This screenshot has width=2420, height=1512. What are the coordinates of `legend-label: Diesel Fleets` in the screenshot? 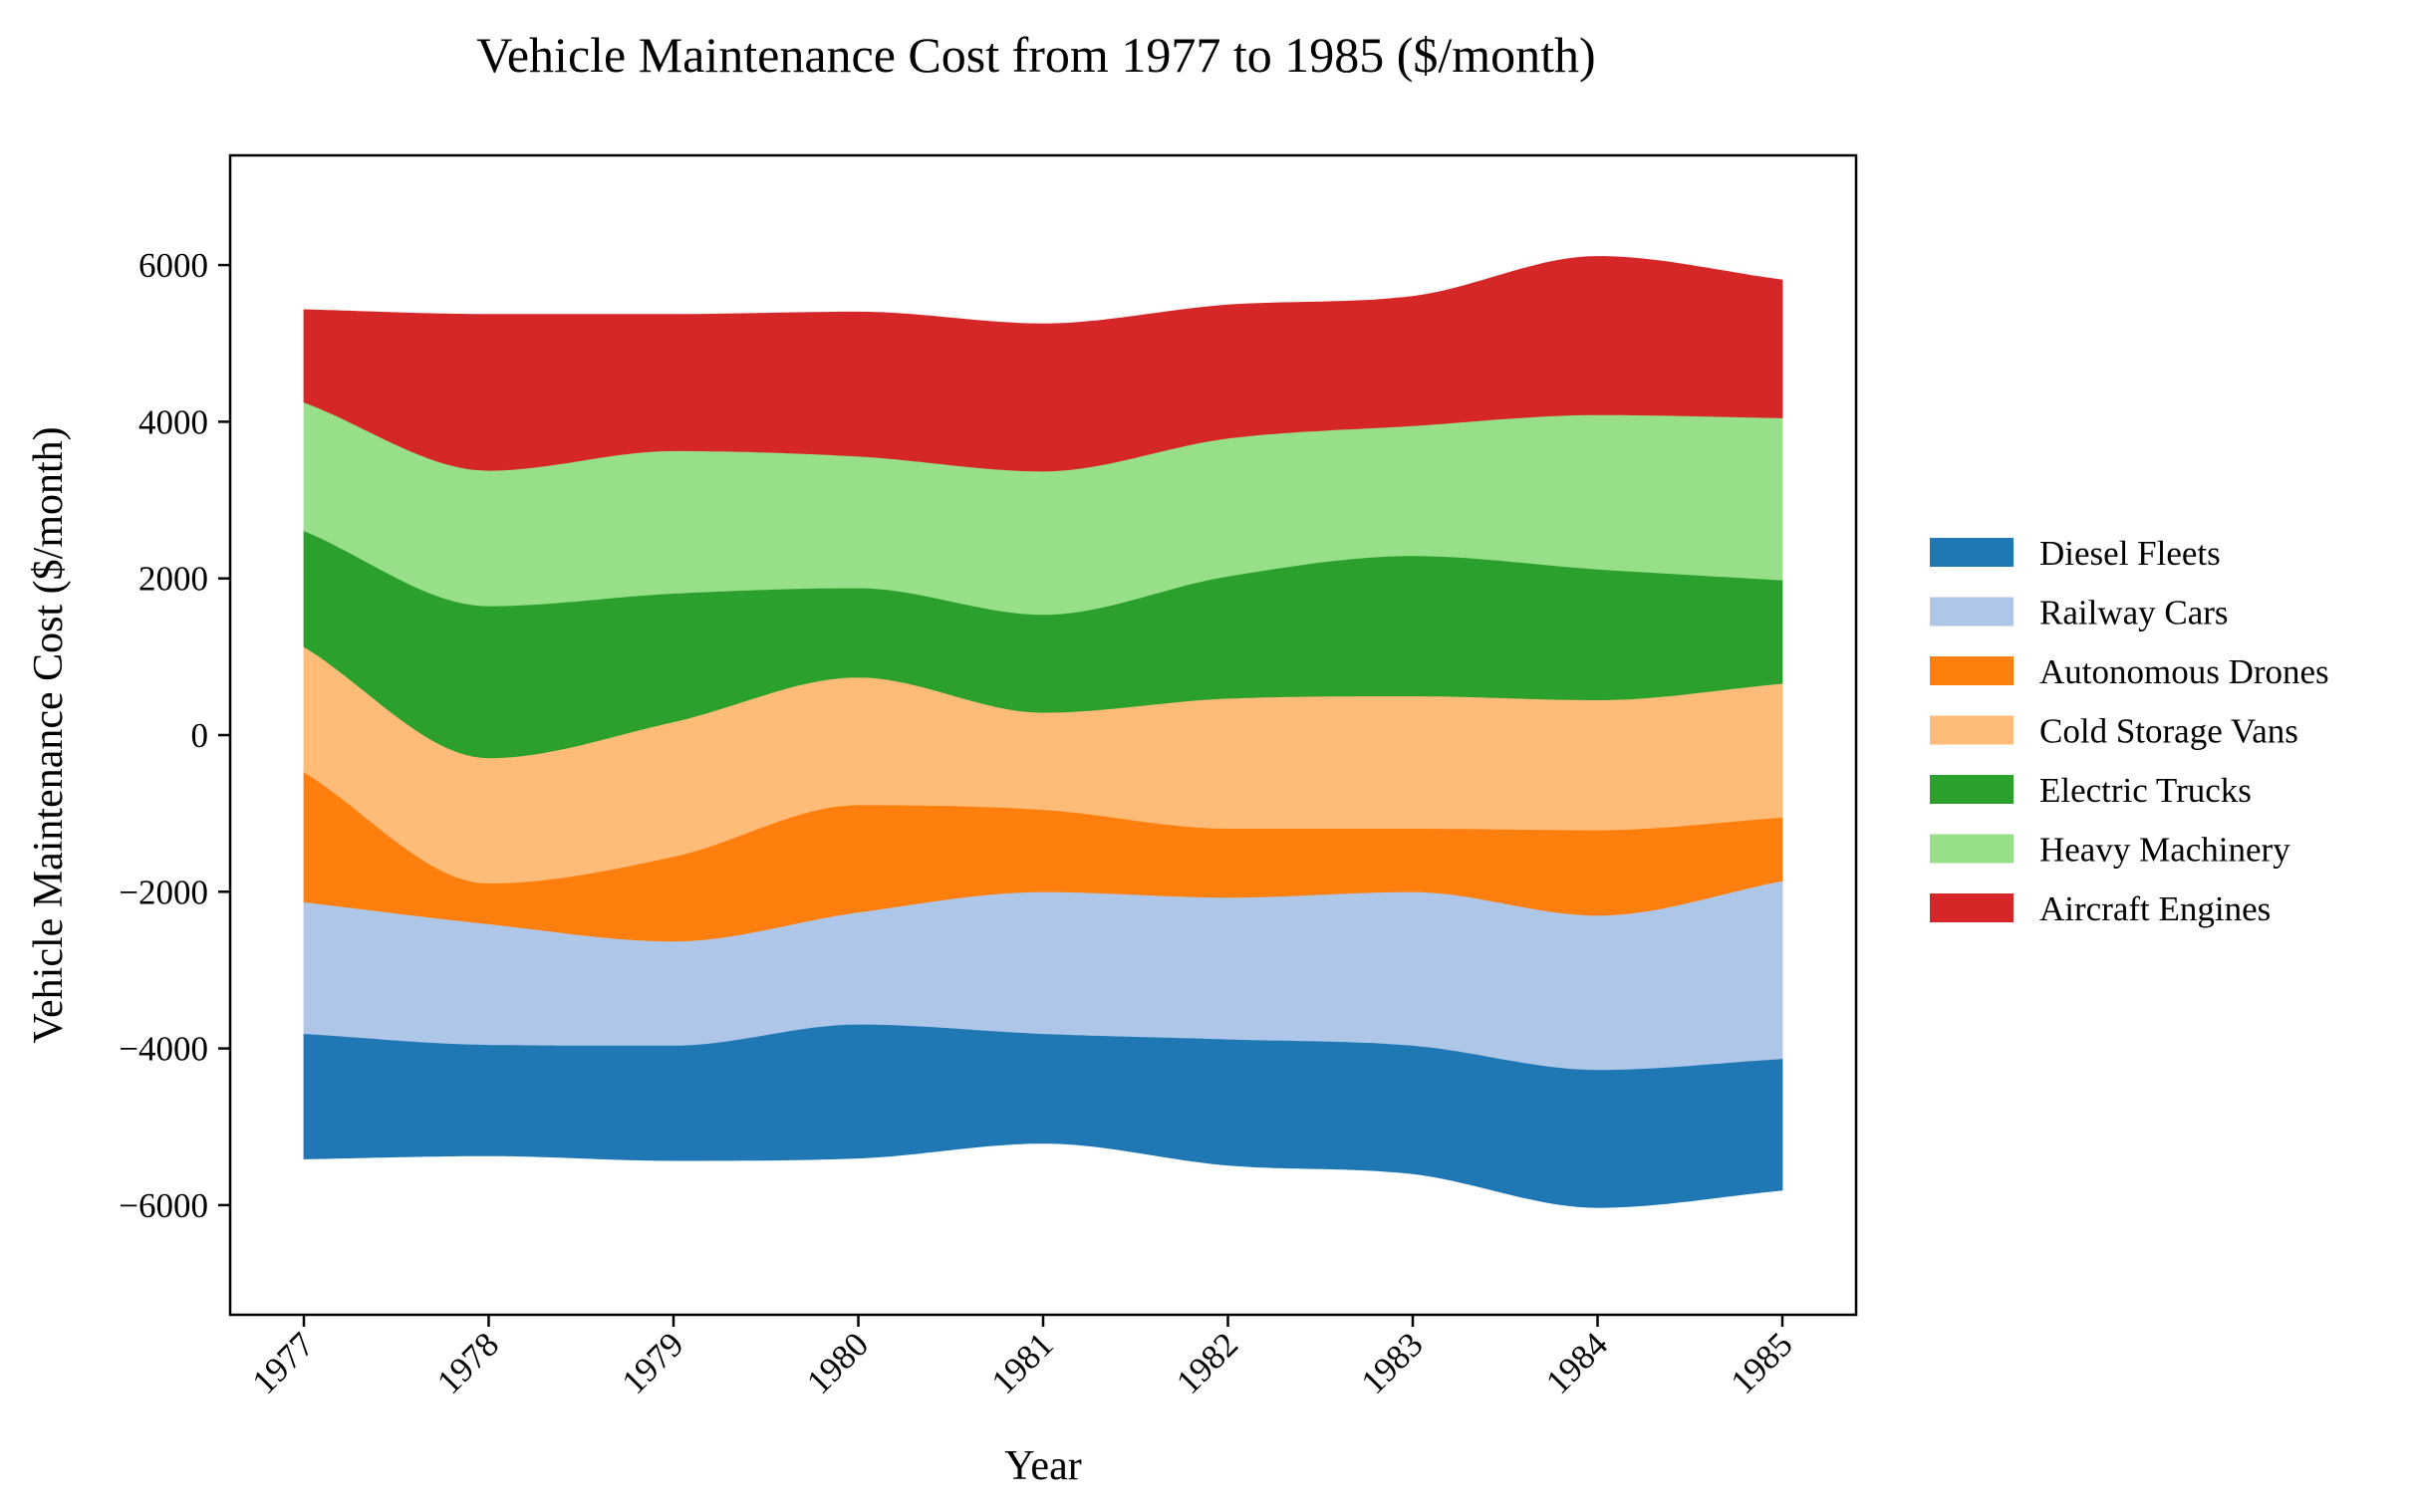 It's located at (2130, 553).